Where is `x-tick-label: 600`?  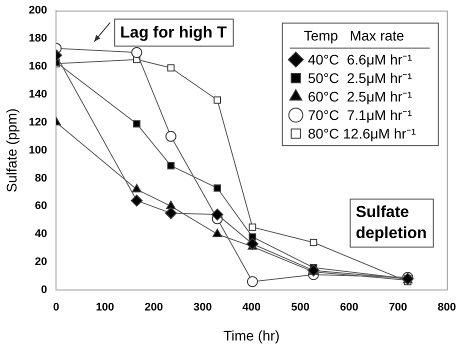
x-tick-label: 600 is located at coordinates (349, 308).